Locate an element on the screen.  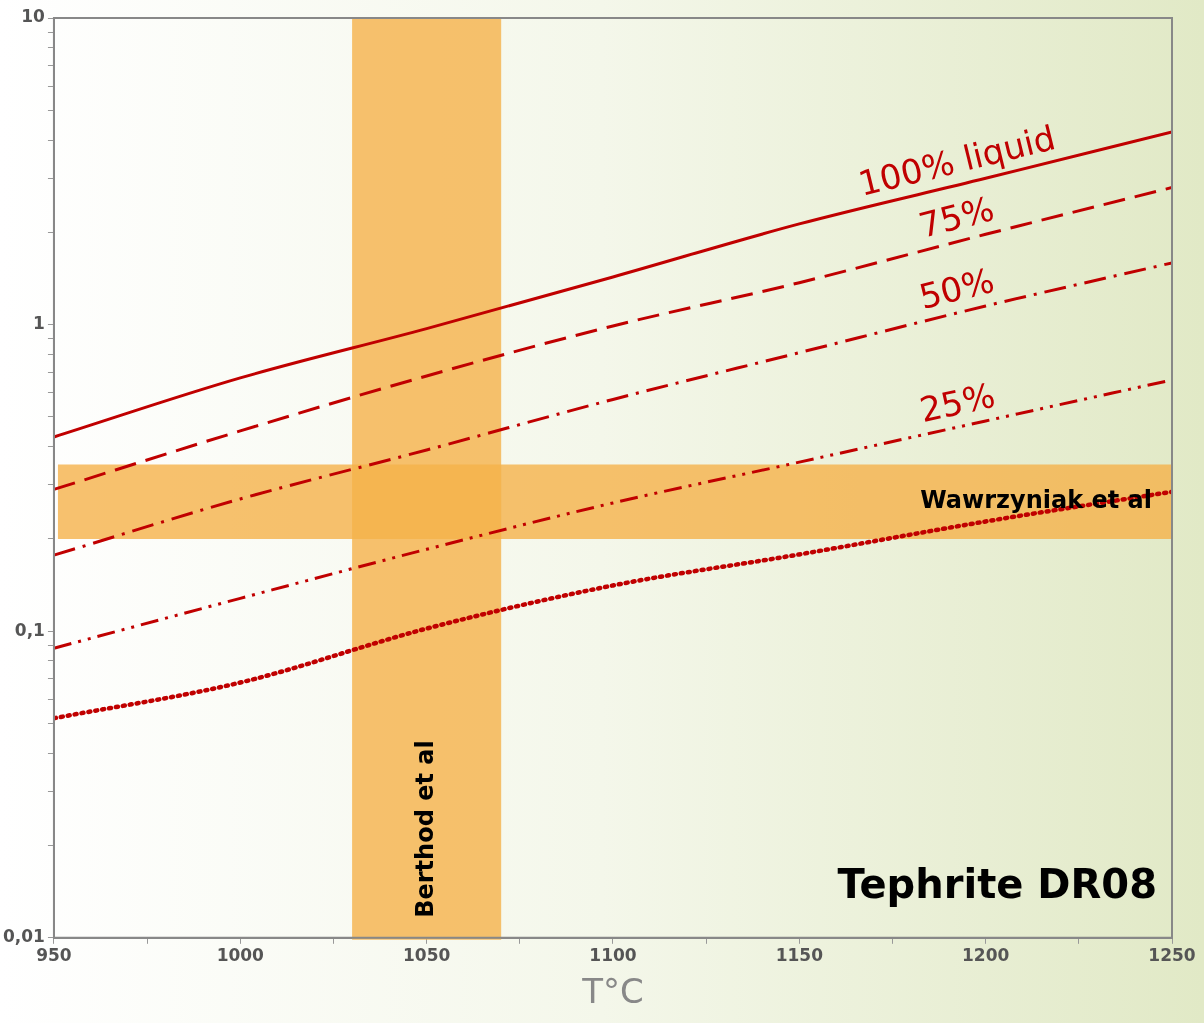
x-tick-label: 950 is located at coordinates (54, 955).